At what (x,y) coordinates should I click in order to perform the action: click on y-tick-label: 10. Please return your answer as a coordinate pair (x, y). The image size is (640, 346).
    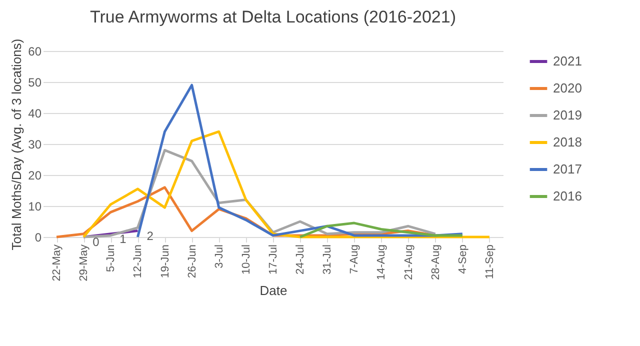
    Looking at the image, I should click on (35, 207).